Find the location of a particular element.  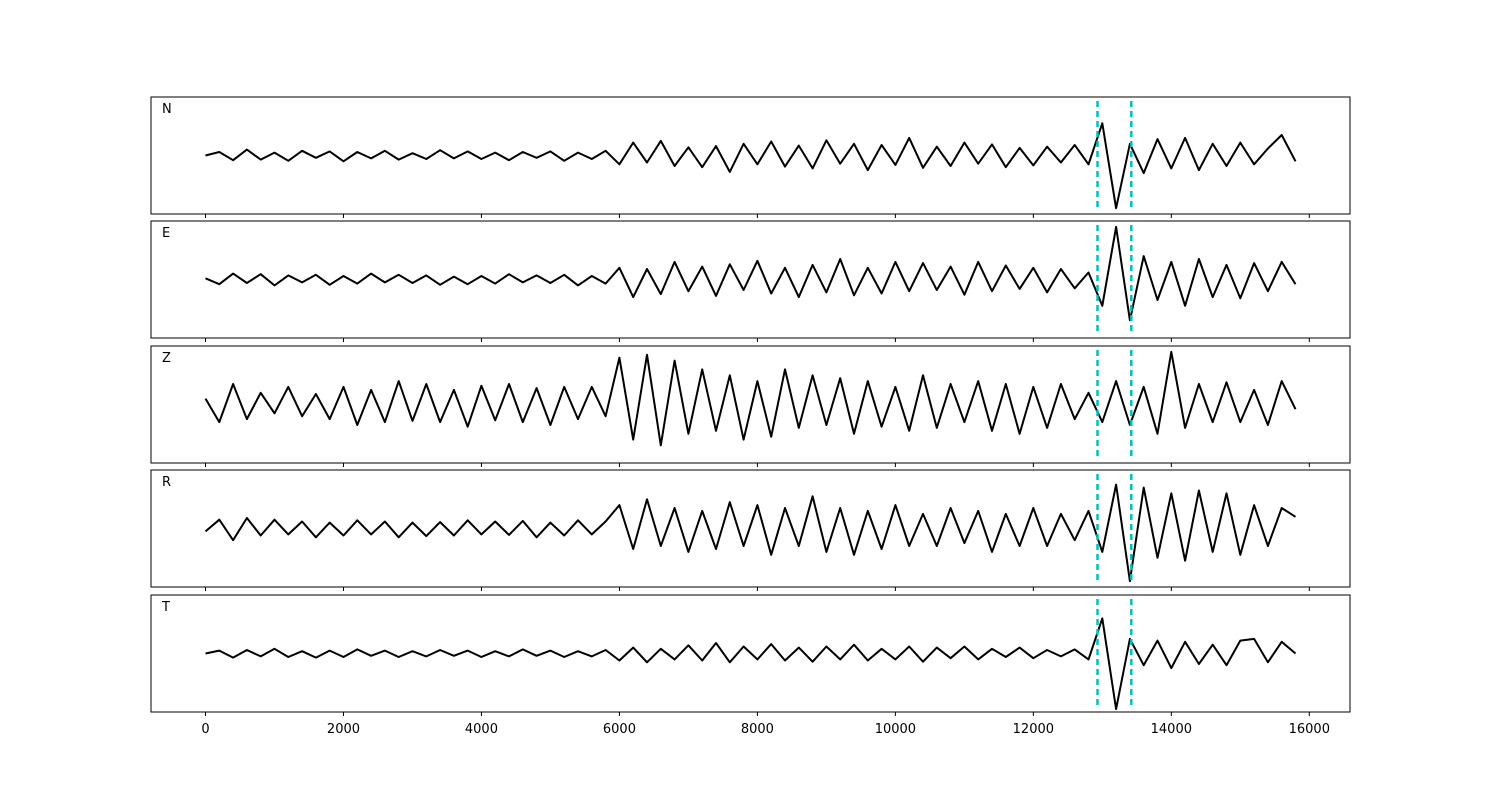

x-tick-label: 6000 is located at coordinates (619, 729).